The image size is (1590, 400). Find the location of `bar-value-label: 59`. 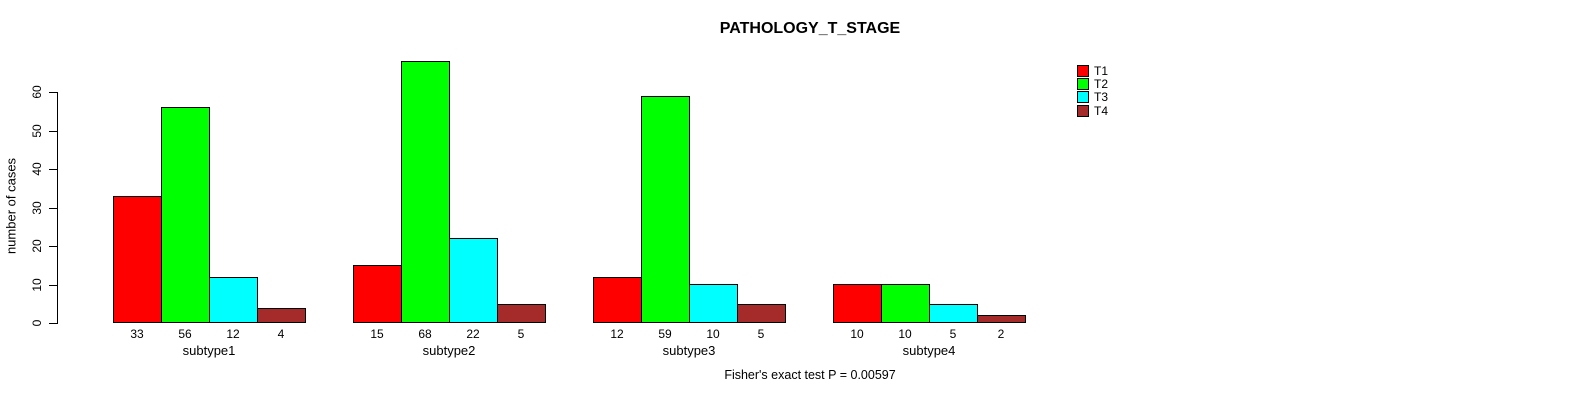

bar-value-label: 59 is located at coordinates (665, 334).